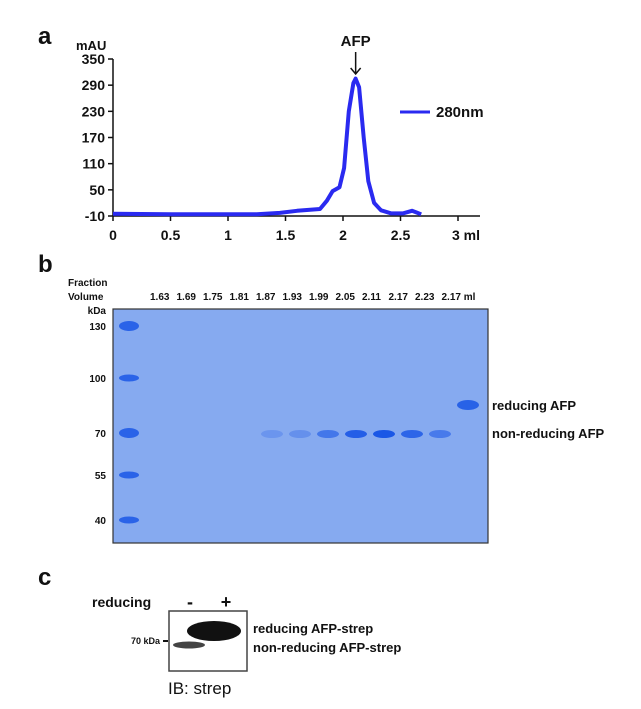 This screenshot has width=641, height=709. Describe the element at coordinates (97, 190) in the screenshot. I see `y-tick-label: 50` at that location.